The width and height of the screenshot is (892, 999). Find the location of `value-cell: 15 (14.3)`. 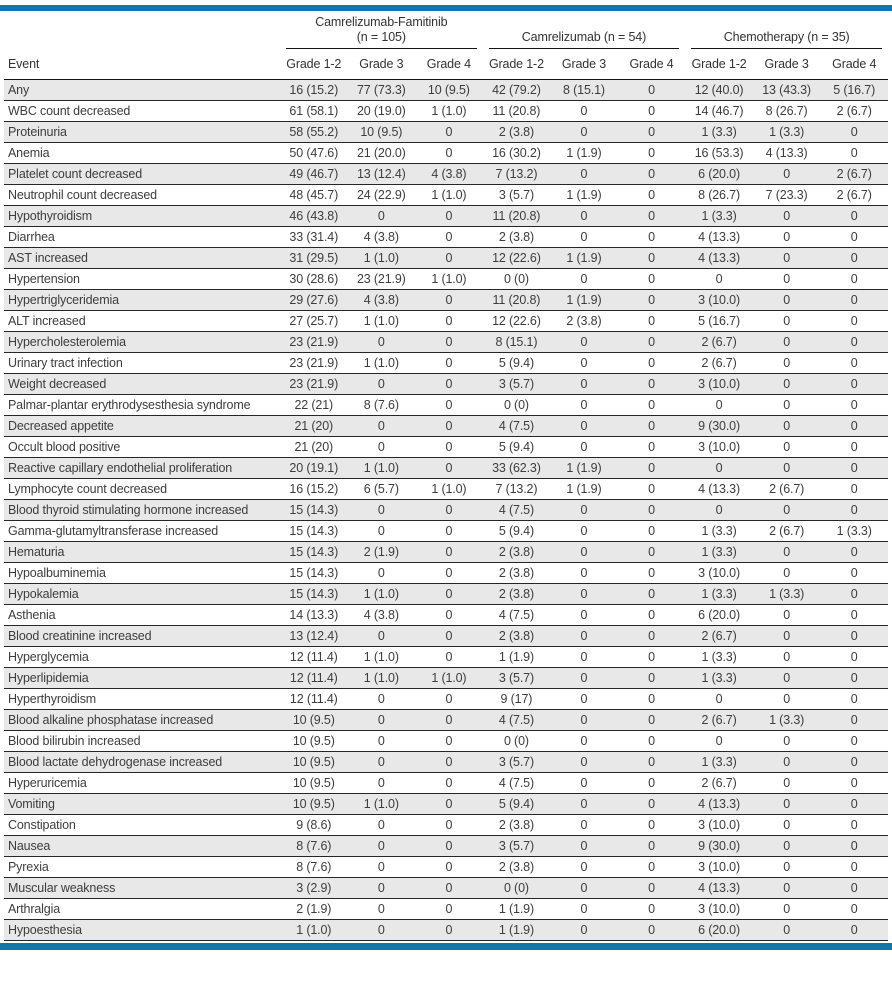

value-cell: 15 (14.3) is located at coordinates (314, 594).